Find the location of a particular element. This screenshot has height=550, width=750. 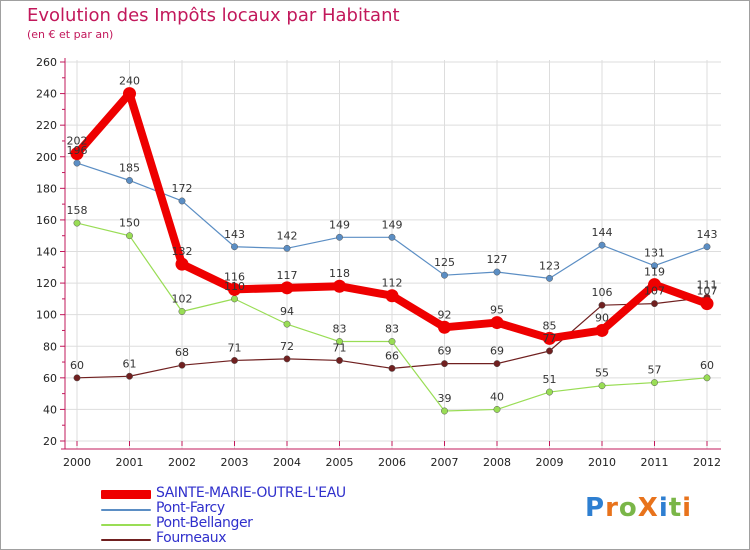

x-tick-label: 2001 is located at coordinates (130, 462).